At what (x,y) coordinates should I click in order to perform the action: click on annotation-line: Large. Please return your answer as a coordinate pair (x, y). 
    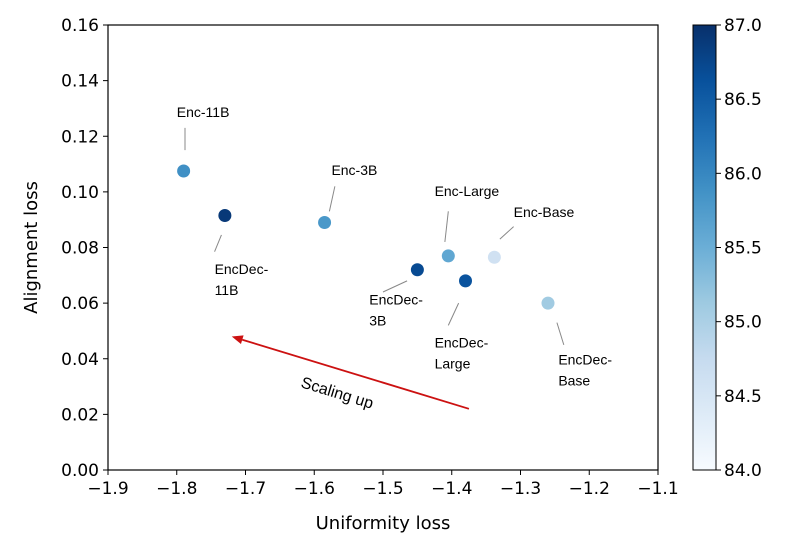
    Looking at the image, I should click on (453, 364).